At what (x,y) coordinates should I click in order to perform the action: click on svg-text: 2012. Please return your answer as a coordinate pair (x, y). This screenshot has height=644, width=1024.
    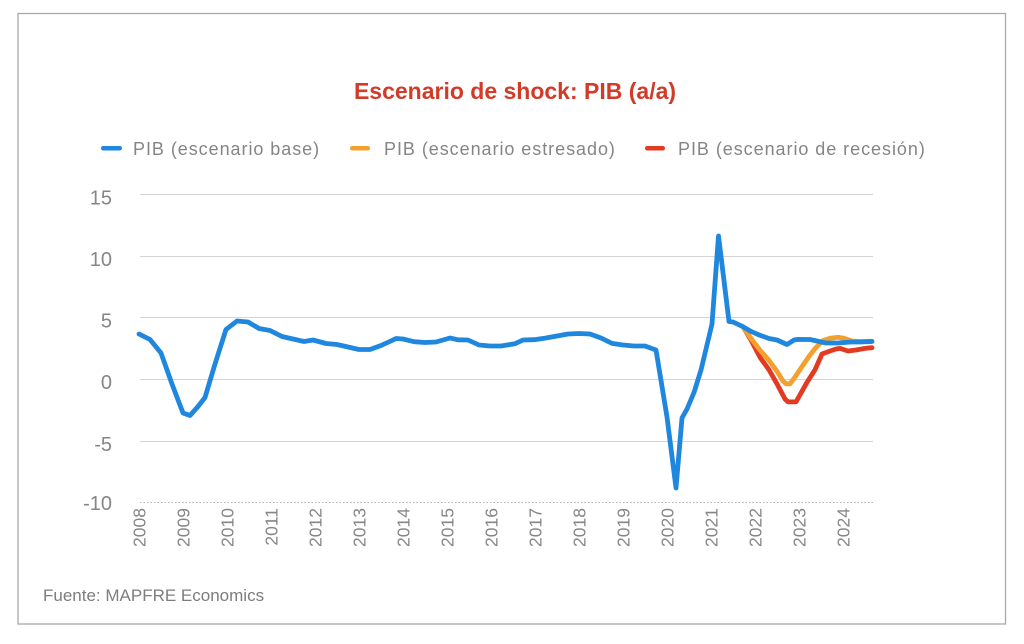
    Looking at the image, I should click on (316, 527).